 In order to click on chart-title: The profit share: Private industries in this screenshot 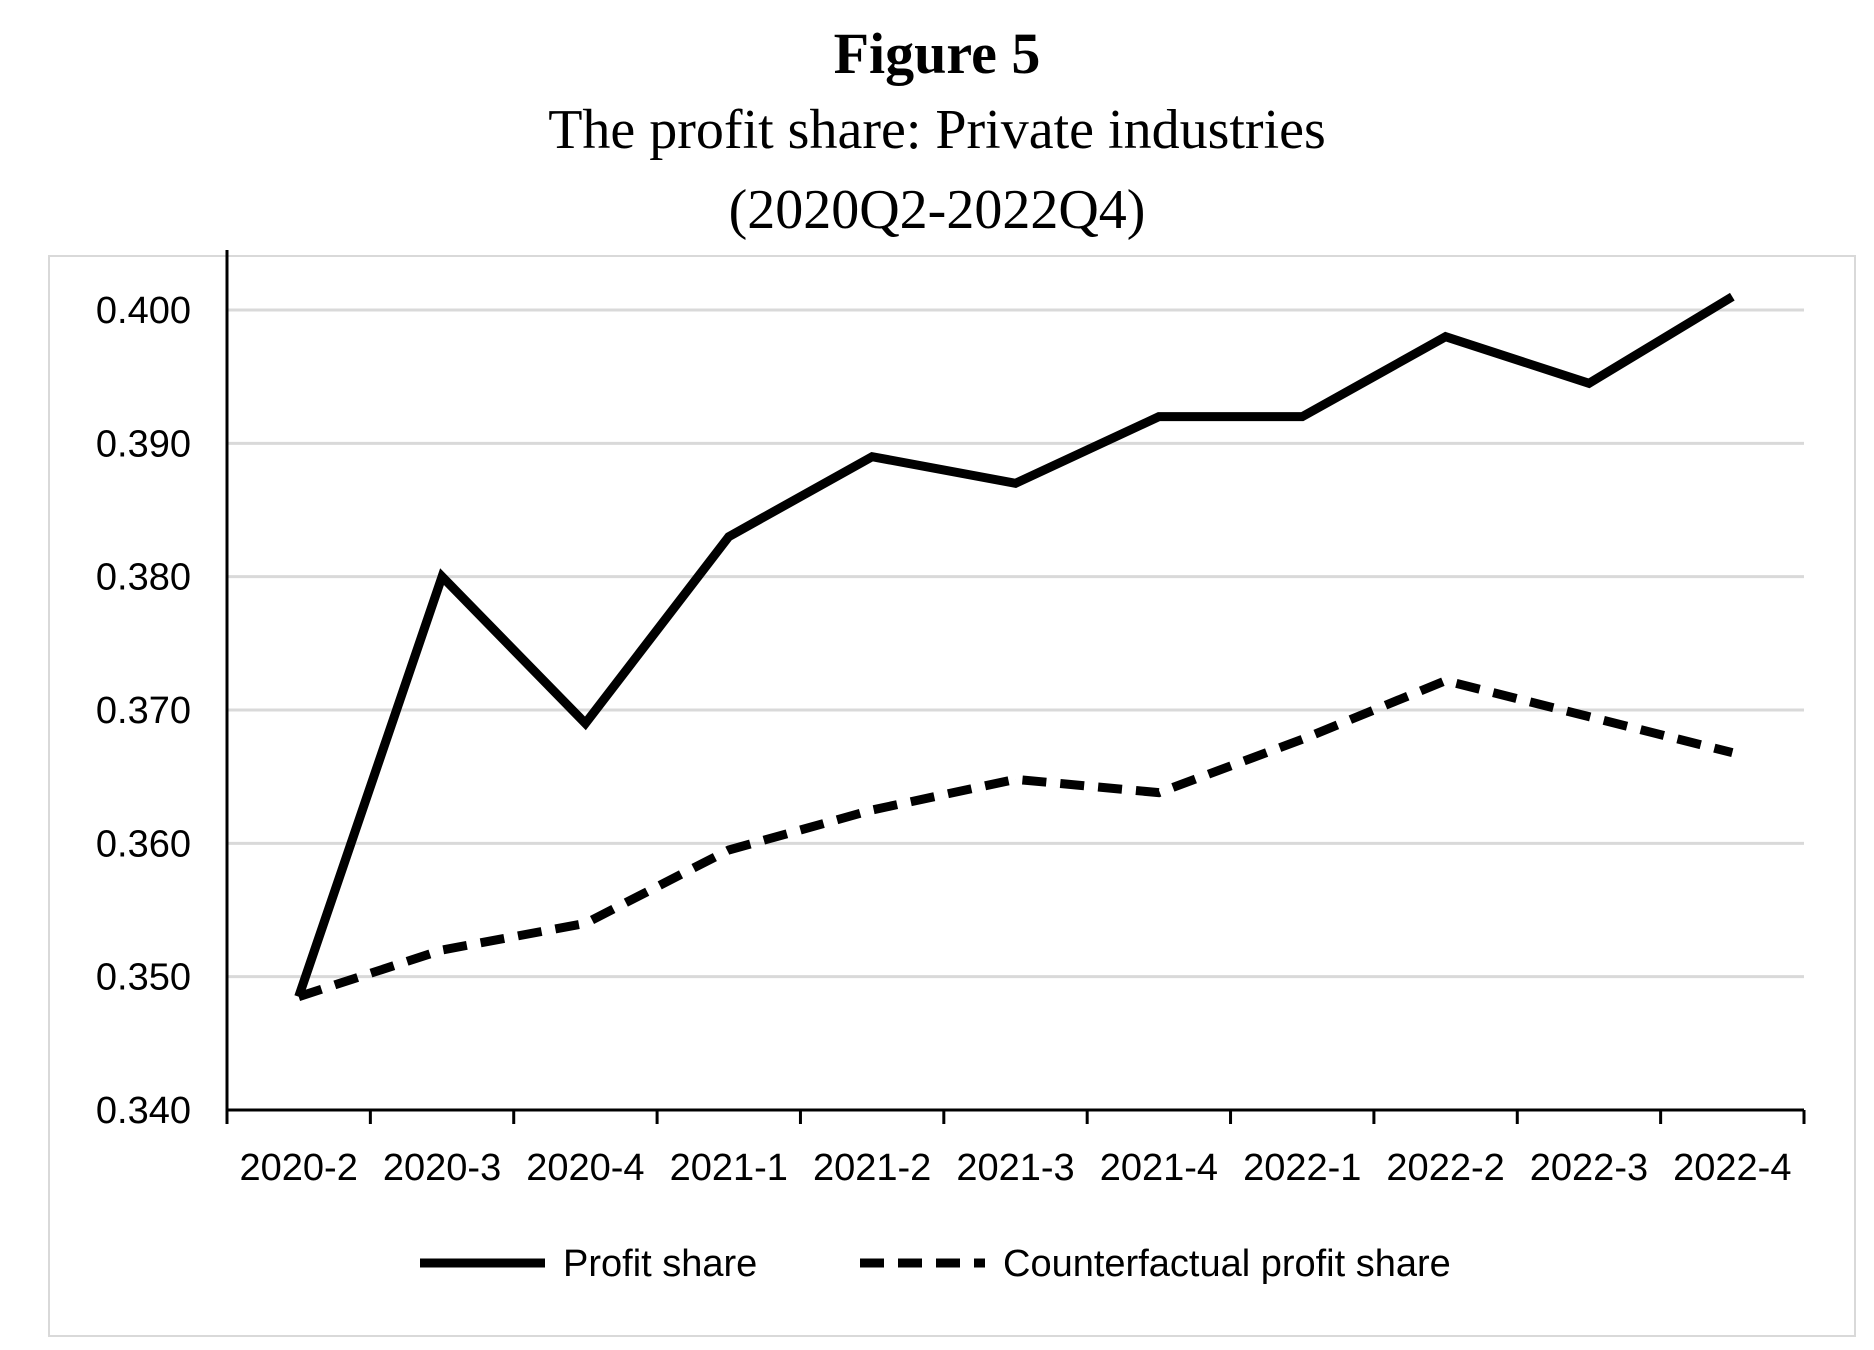, I will do `click(937, 130)`.